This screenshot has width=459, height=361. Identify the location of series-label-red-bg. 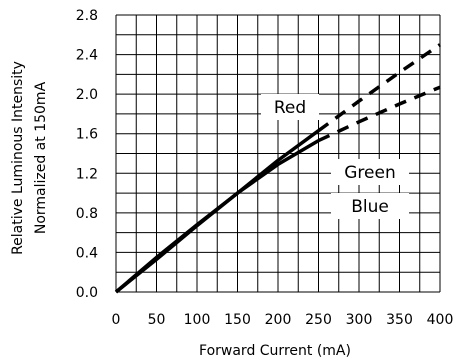
(290, 107).